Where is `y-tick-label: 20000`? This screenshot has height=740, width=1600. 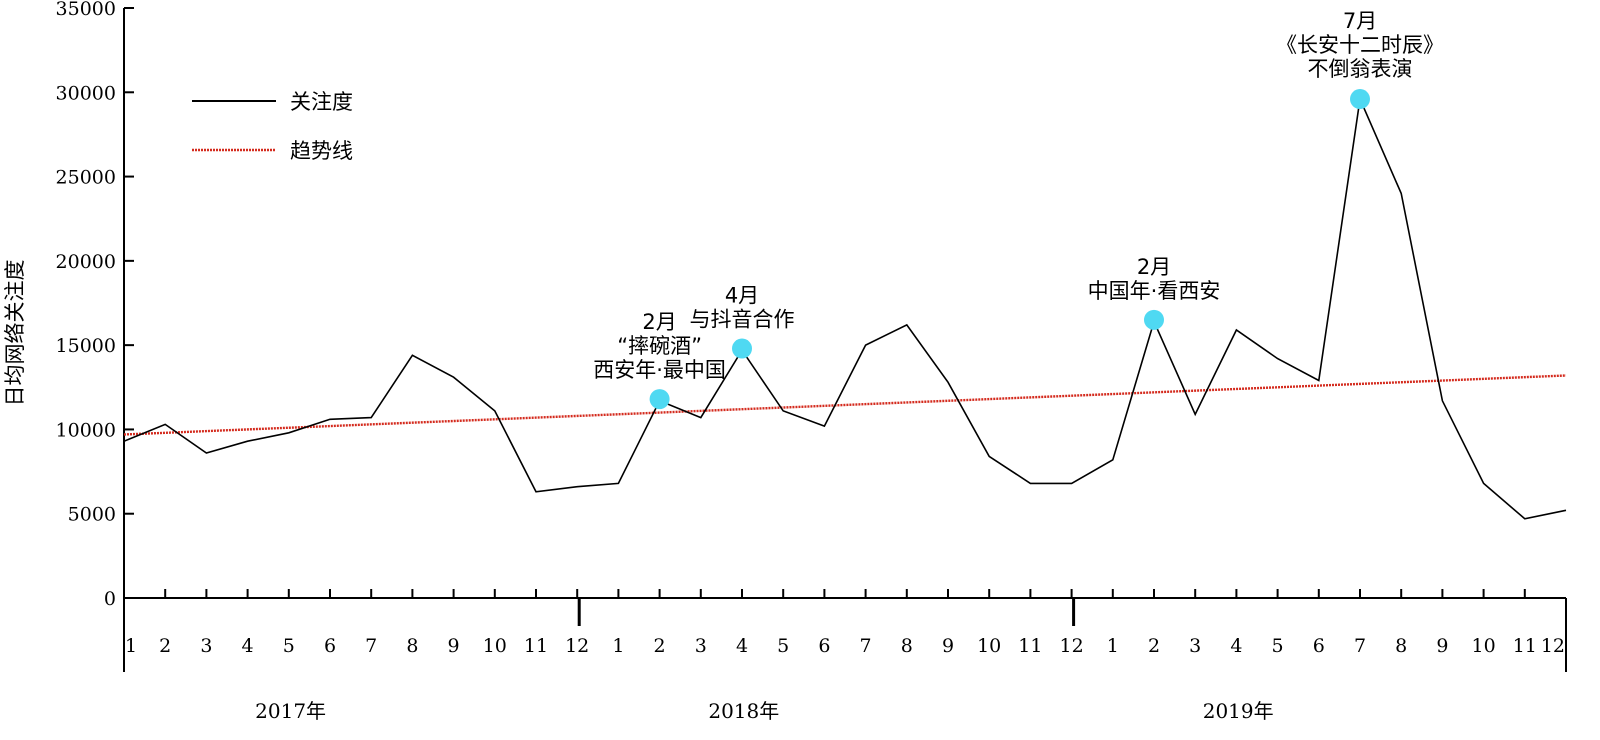 y-tick-label: 20000 is located at coordinates (86, 262).